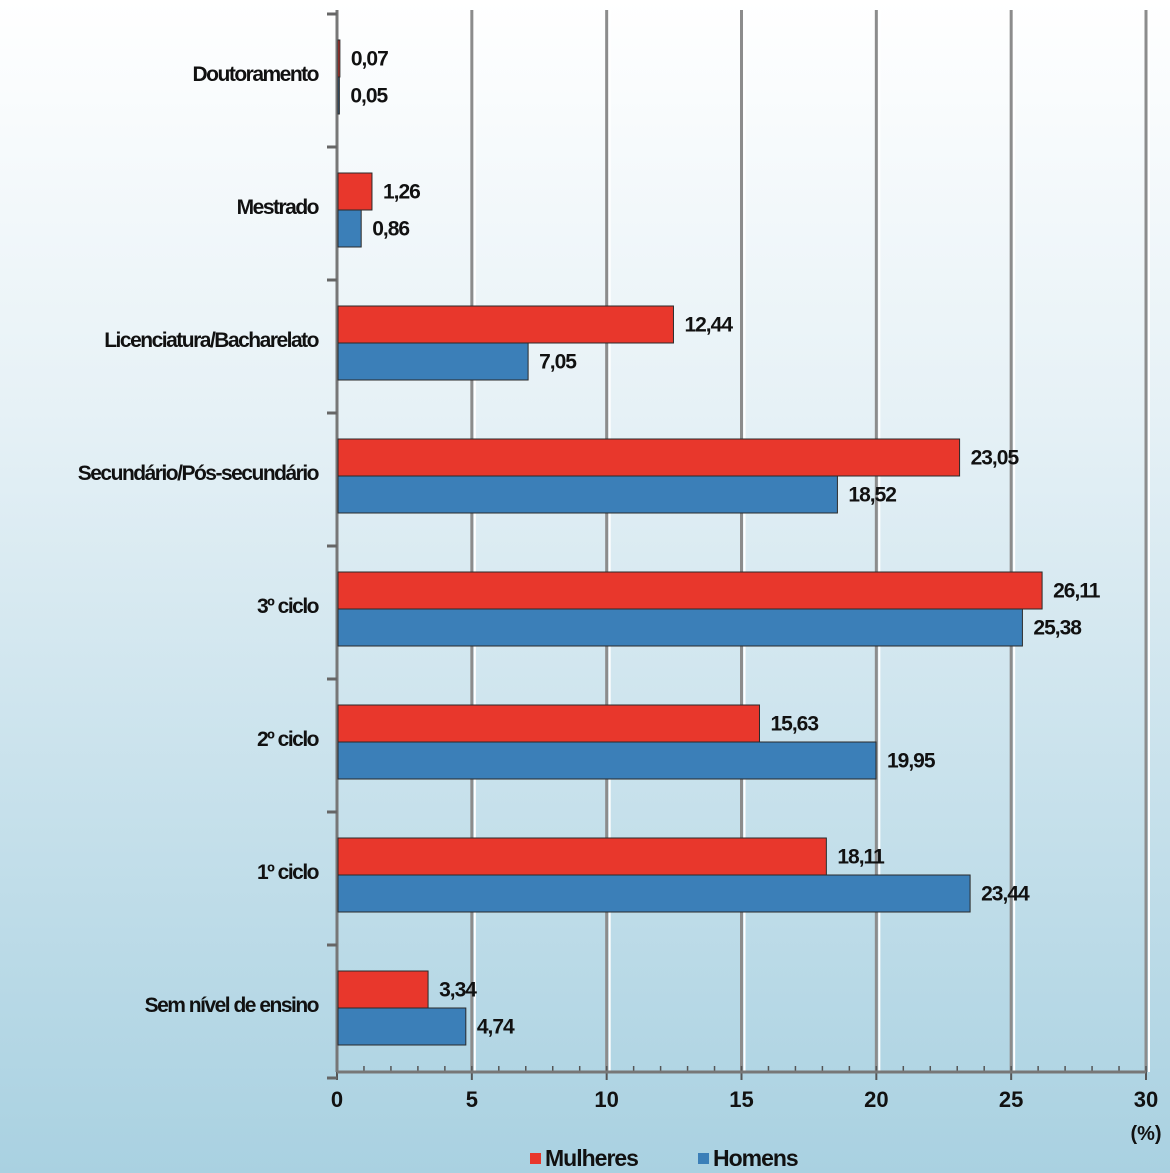 Image resolution: width=1170 pixels, height=1173 pixels. What do you see at coordinates (337, 1099) in the screenshot?
I see `x-tick-label: 0` at bounding box center [337, 1099].